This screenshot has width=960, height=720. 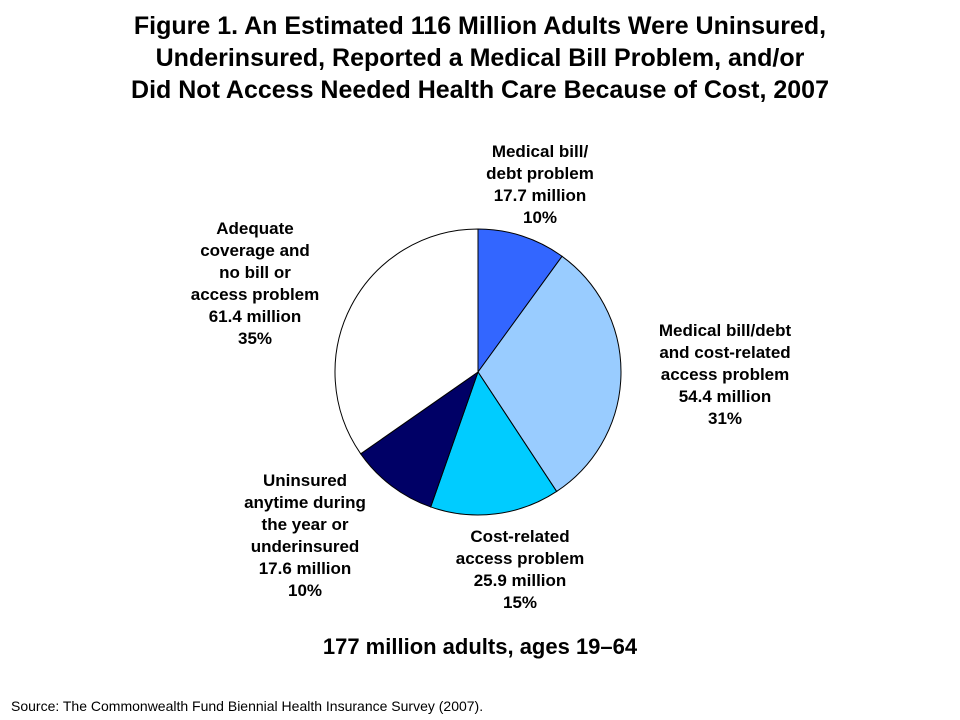 What do you see at coordinates (255, 316) in the screenshot?
I see `slice-value: 61.4 million` at bounding box center [255, 316].